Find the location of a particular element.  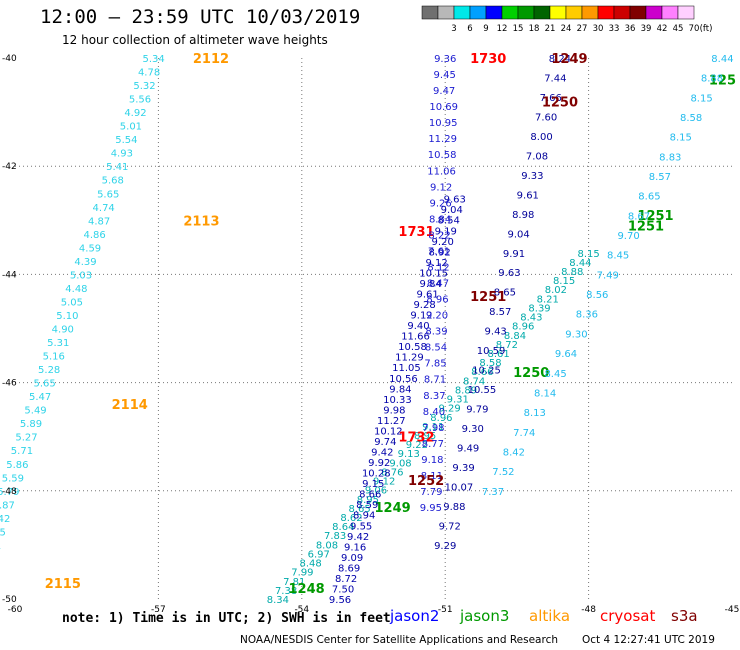

wave-height-label: 8.34 is located at coordinates (278, 600).